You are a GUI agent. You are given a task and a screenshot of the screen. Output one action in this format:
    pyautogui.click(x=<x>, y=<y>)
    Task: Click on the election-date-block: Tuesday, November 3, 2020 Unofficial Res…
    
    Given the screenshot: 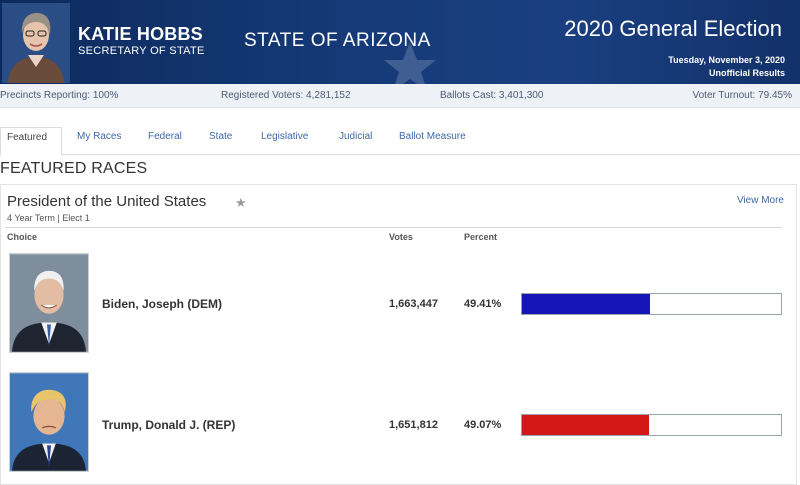 What is the action you would take?
    pyautogui.click(x=726, y=67)
    